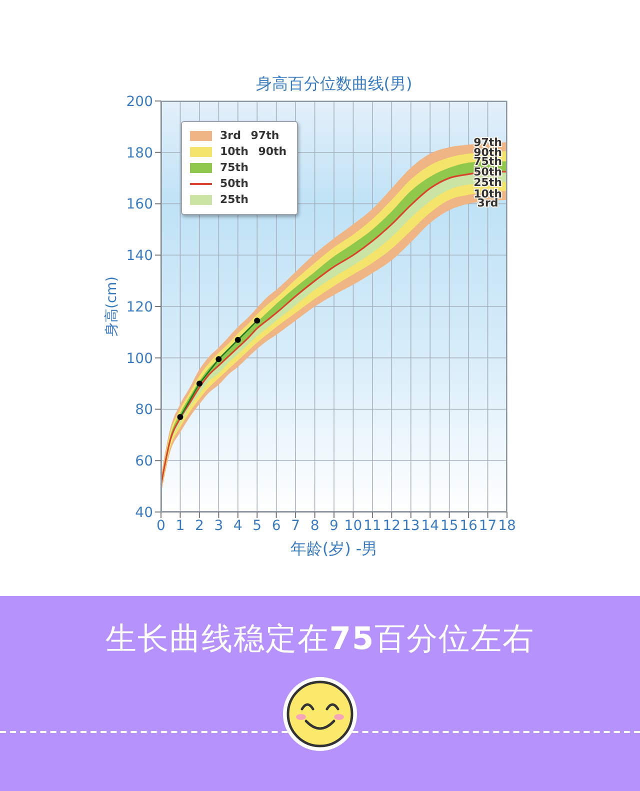  Describe the element at coordinates (139, 102) in the screenshot. I see `y-tick-label: 200` at that location.